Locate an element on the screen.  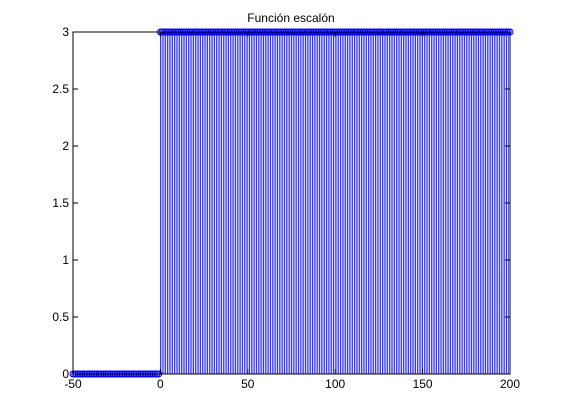
chart-title: Función escalón is located at coordinates (290, 18).